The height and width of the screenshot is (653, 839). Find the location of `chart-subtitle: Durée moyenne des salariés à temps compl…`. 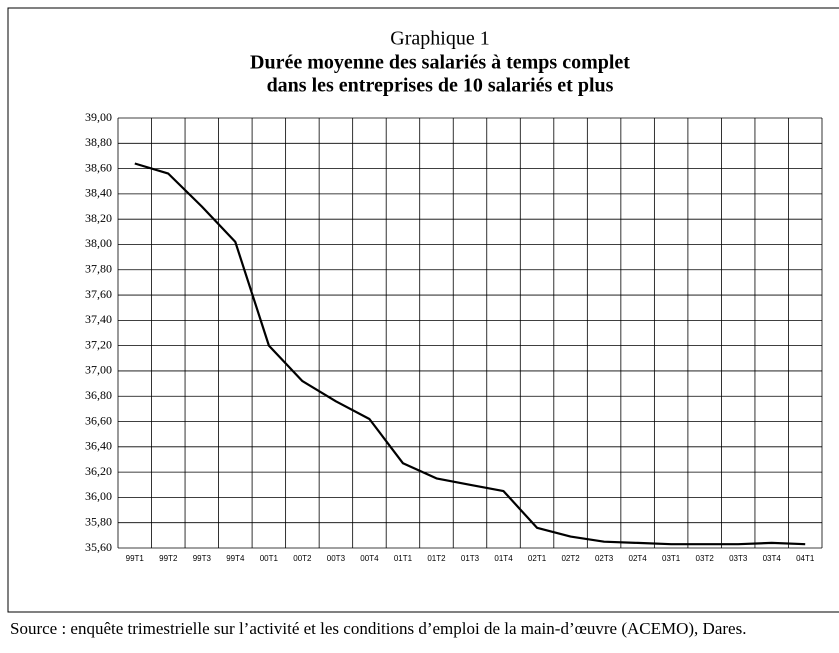

chart-subtitle: Durée moyenne des salariés à temps compl… is located at coordinates (440, 63).